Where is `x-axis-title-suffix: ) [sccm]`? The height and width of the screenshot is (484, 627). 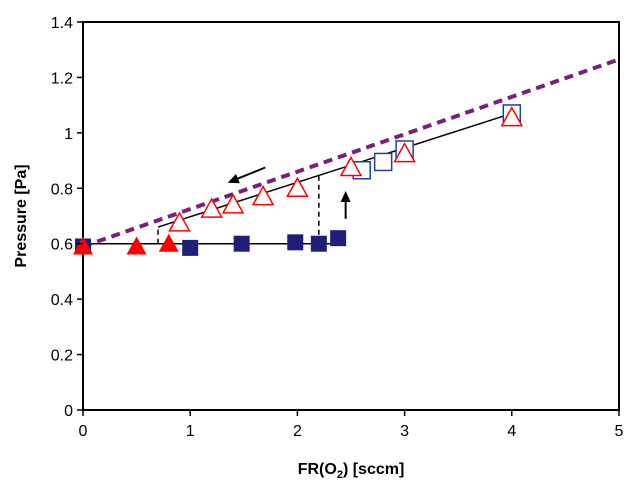 x-axis-title-suffix: ) [sccm] is located at coordinates (373, 469).